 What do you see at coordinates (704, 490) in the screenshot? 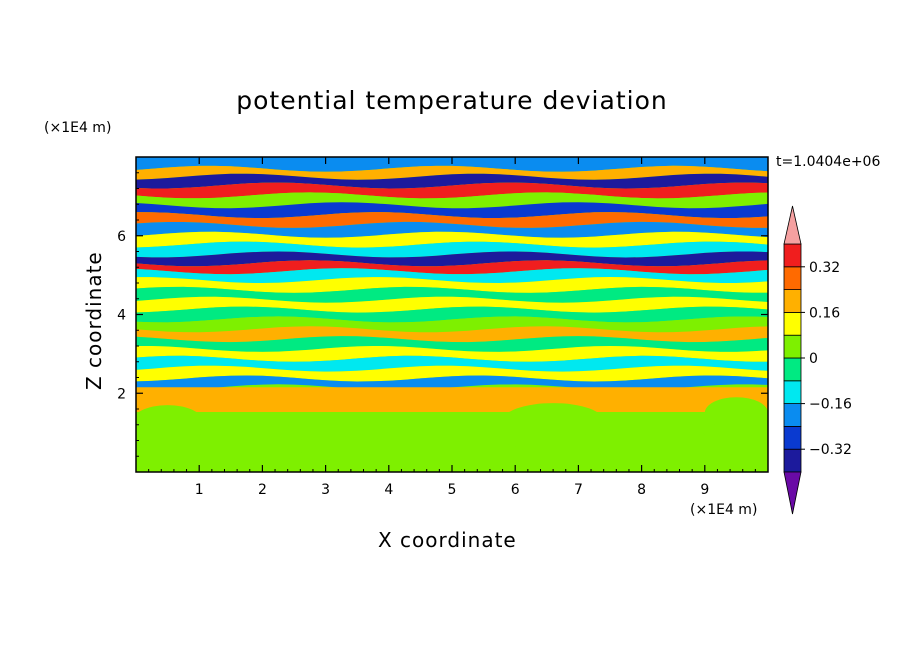
I see `x-tick-label: 9` at bounding box center [704, 490].